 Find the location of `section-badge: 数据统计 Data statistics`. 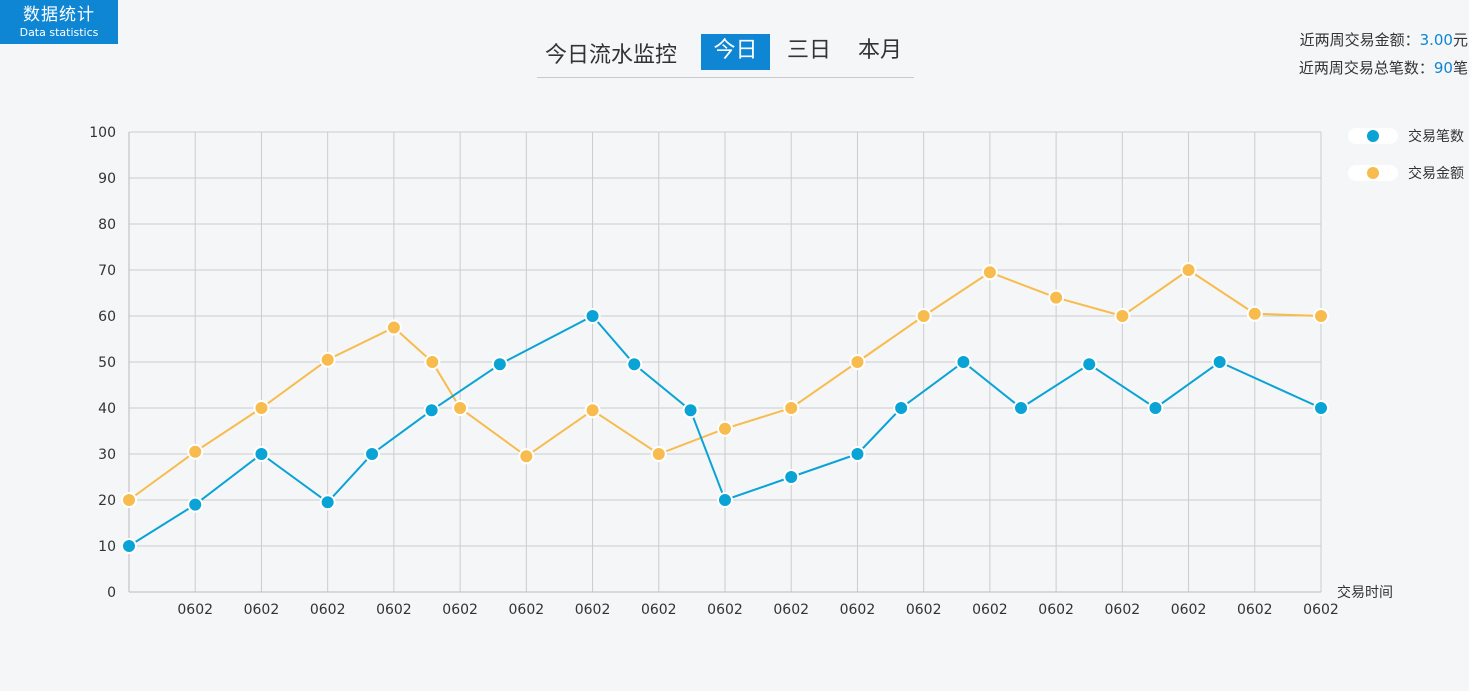

section-badge: 数据统计 Data statistics is located at coordinates (59, 22).